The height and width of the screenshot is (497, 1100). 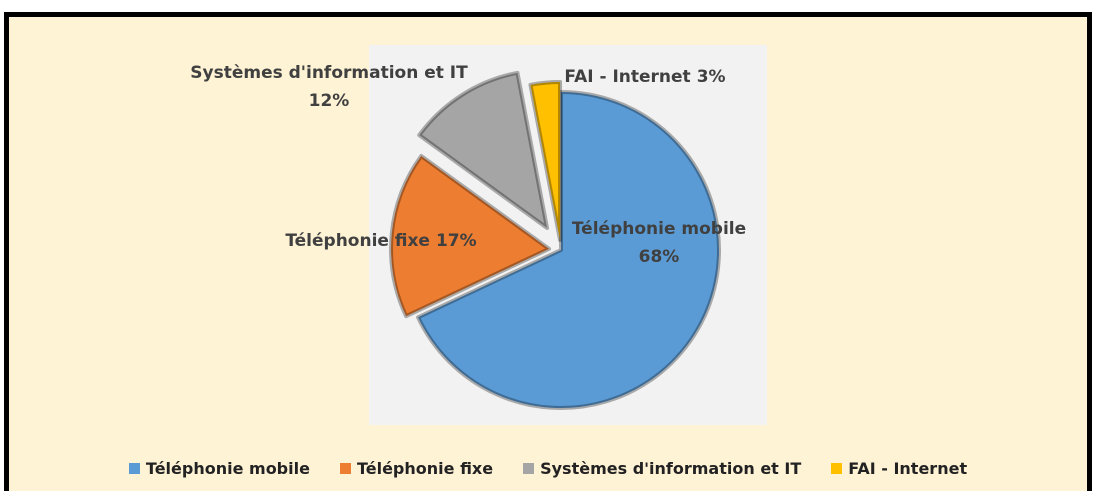 What do you see at coordinates (357, 241) in the screenshot?
I see `data-label-name: Téléphonie fixe` at bounding box center [357, 241].